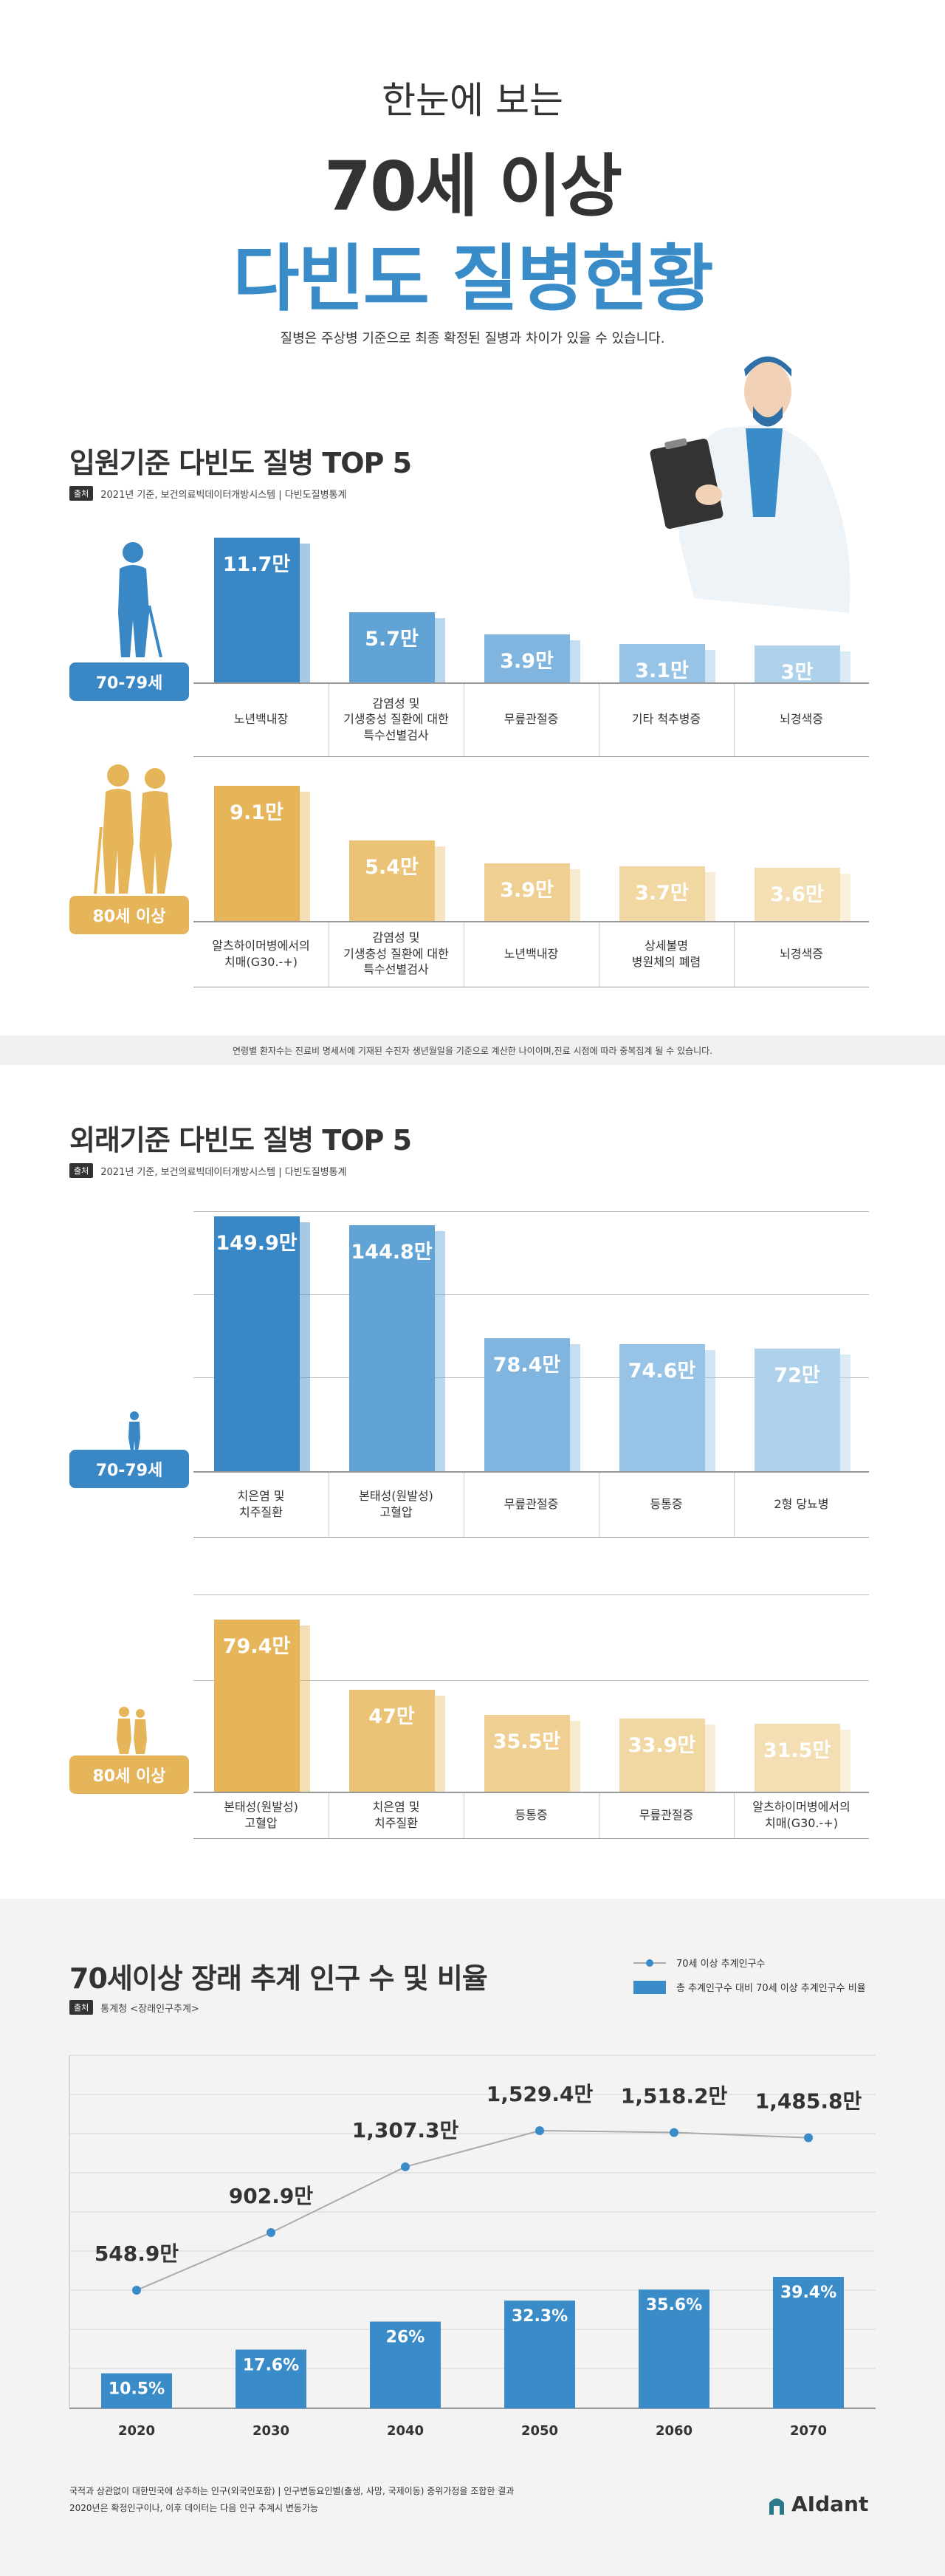  I want to click on group-label: 70-79세, so click(129, 681).